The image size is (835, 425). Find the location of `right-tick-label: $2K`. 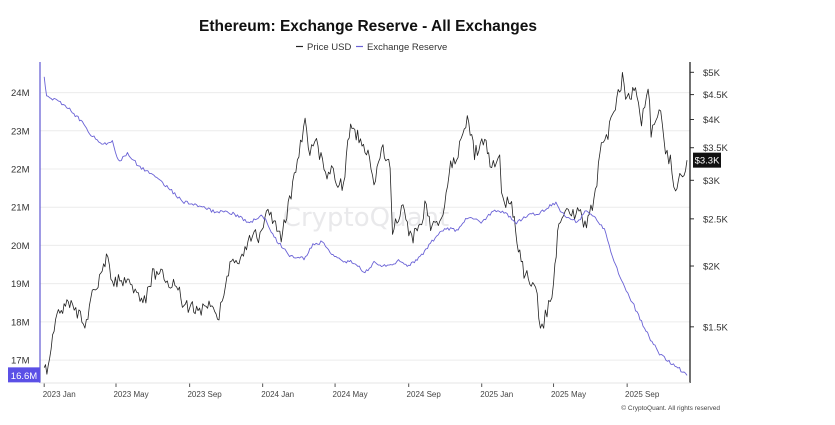

right-tick-label: $2K is located at coordinates (712, 267).